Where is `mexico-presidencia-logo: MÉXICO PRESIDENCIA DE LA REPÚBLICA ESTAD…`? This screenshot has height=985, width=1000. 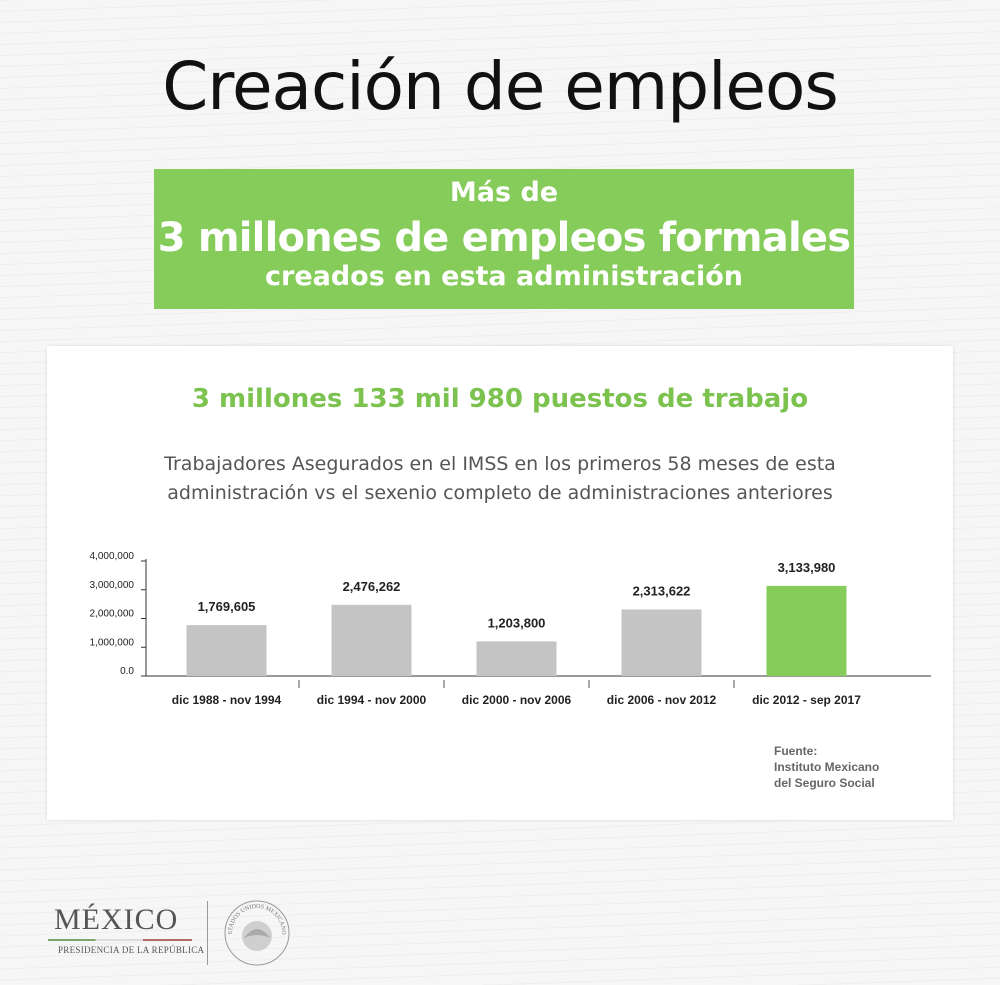
mexico-presidencia-logo: MÉXICO PRESIDENCIA DE LA REPÚBLICA ESTAD… is located at coordinates (174, 932).